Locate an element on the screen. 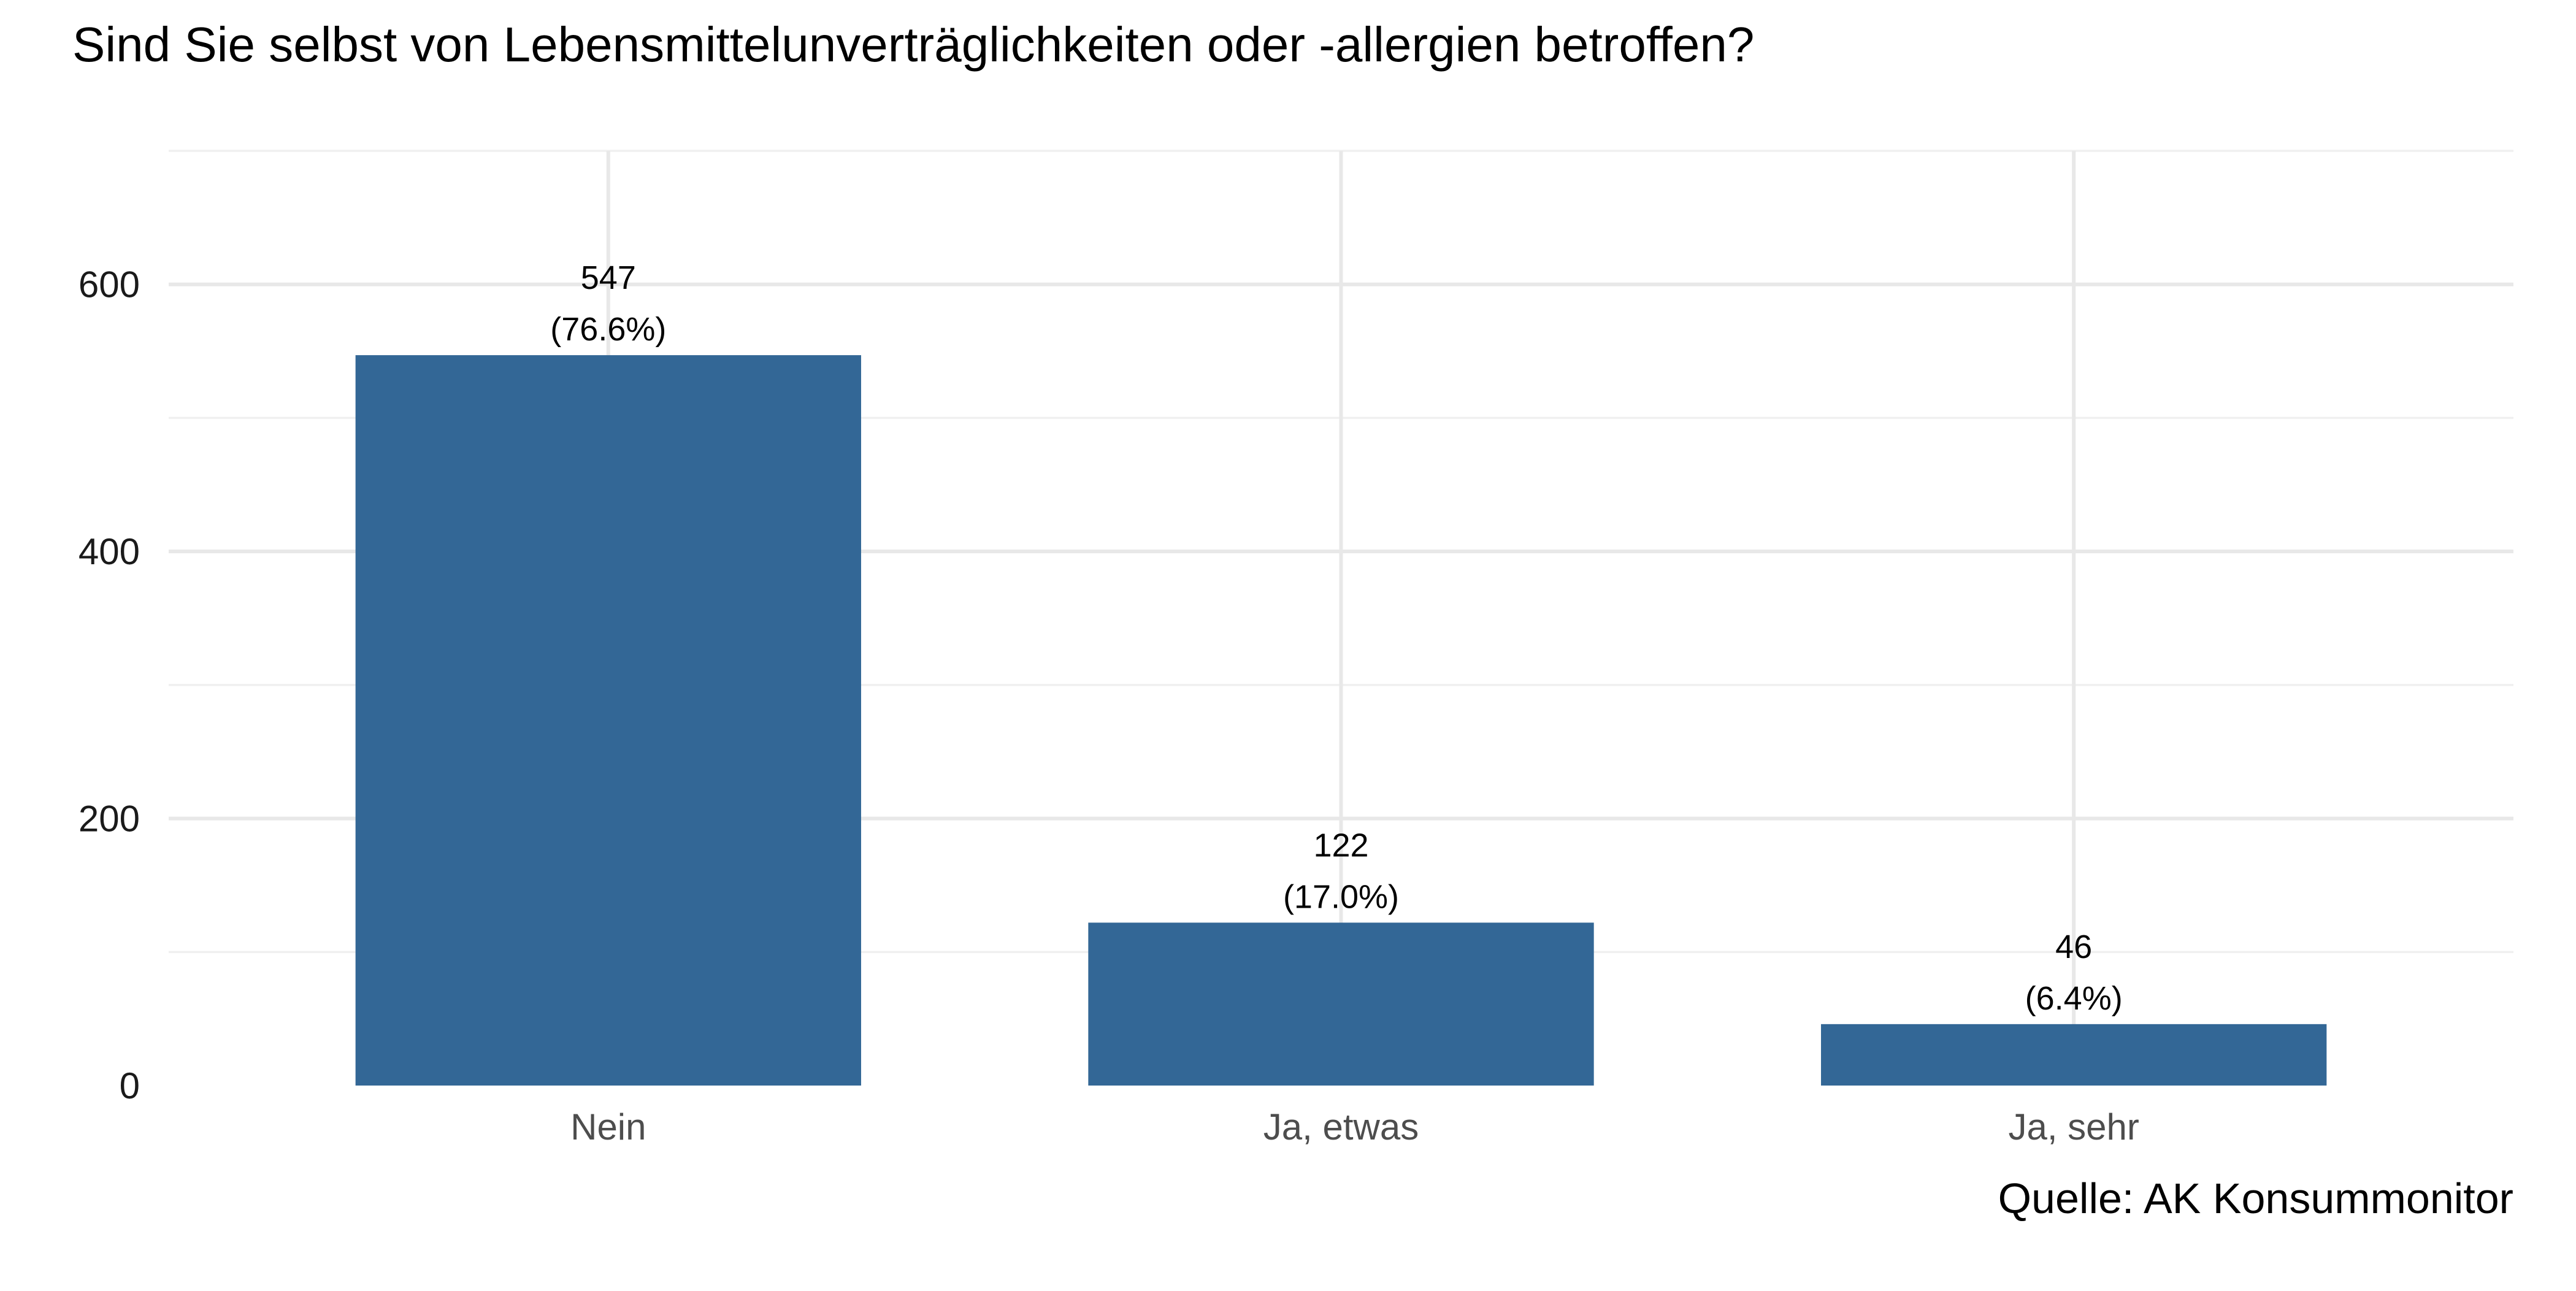  x-tick-label: Ja, sehr is located at coordinates (2073, 1126).